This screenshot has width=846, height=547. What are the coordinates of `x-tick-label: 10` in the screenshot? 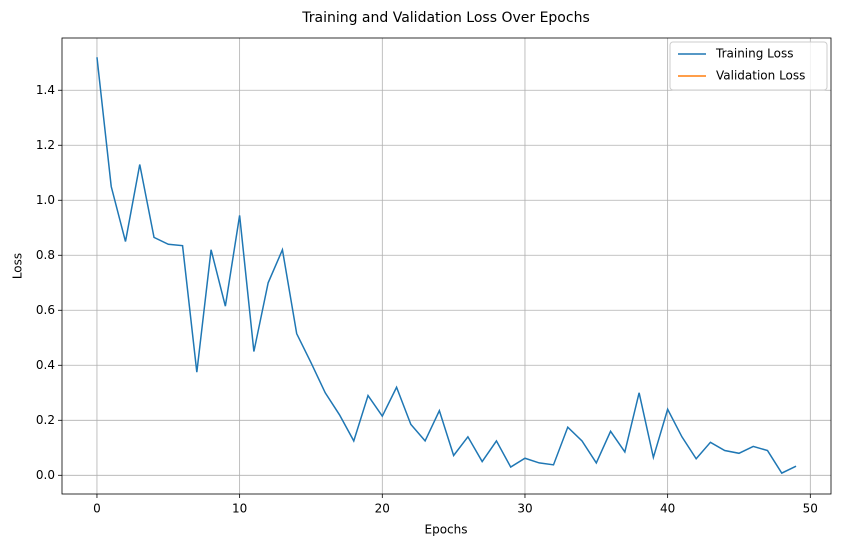 It's located at (239, 509).